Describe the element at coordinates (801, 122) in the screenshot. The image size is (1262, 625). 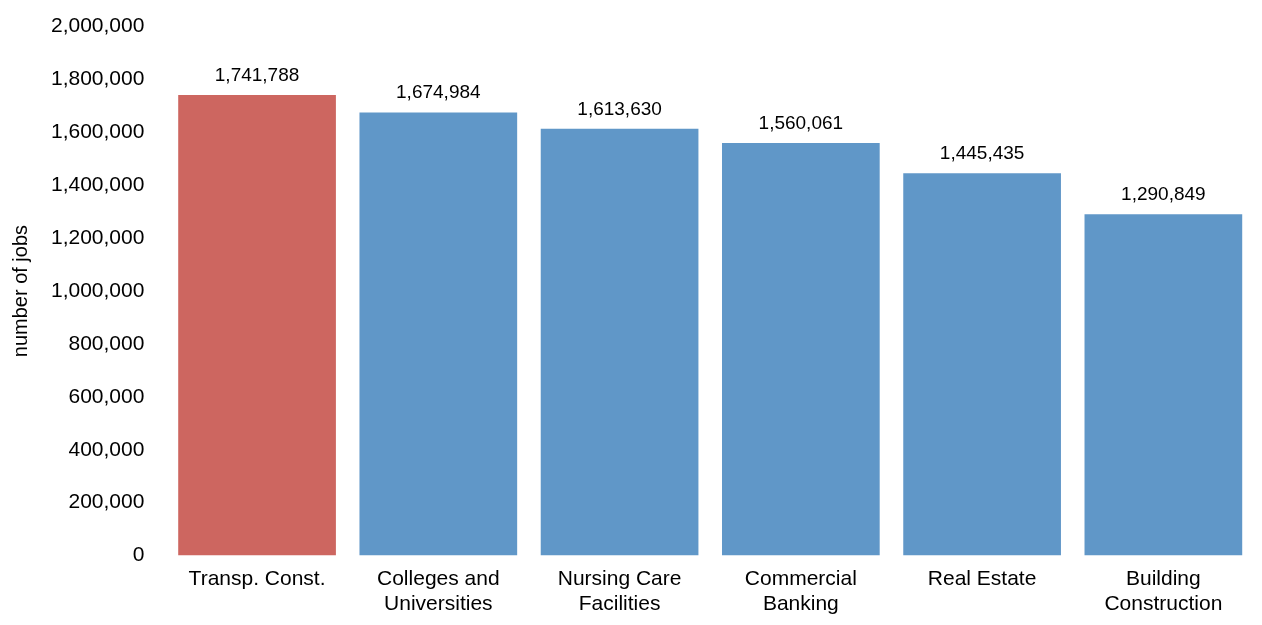
I see `data-label: 1,560,061` at that location.